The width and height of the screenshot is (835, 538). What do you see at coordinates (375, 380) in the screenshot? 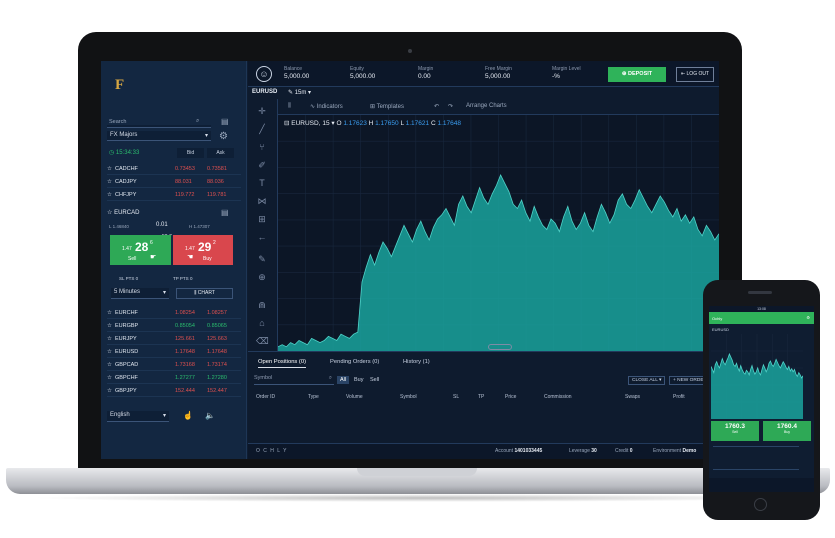
I see `filter-sell: Sell` at bounding box center [375, 380].